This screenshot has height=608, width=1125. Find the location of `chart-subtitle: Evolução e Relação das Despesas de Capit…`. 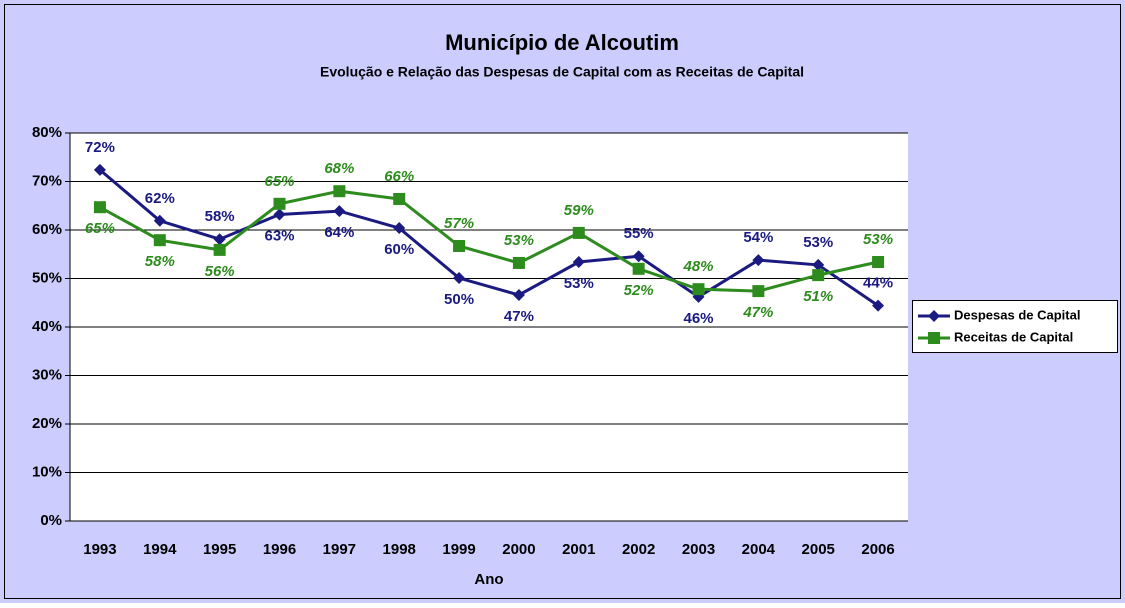

chart-subtitle: Evolução e Relação das Despesas de Capit… is located at coordinates (562, 72).